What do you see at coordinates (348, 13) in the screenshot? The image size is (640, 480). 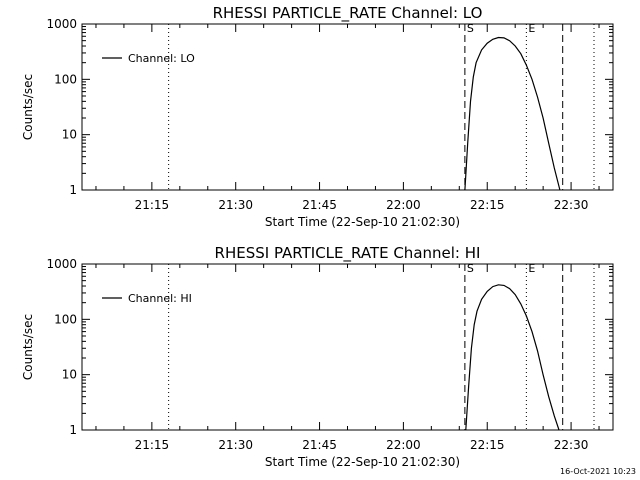 I see `chart-title: RHESSI PARTICLE_RATE Channel: LO` at bounding box center [348, 13].